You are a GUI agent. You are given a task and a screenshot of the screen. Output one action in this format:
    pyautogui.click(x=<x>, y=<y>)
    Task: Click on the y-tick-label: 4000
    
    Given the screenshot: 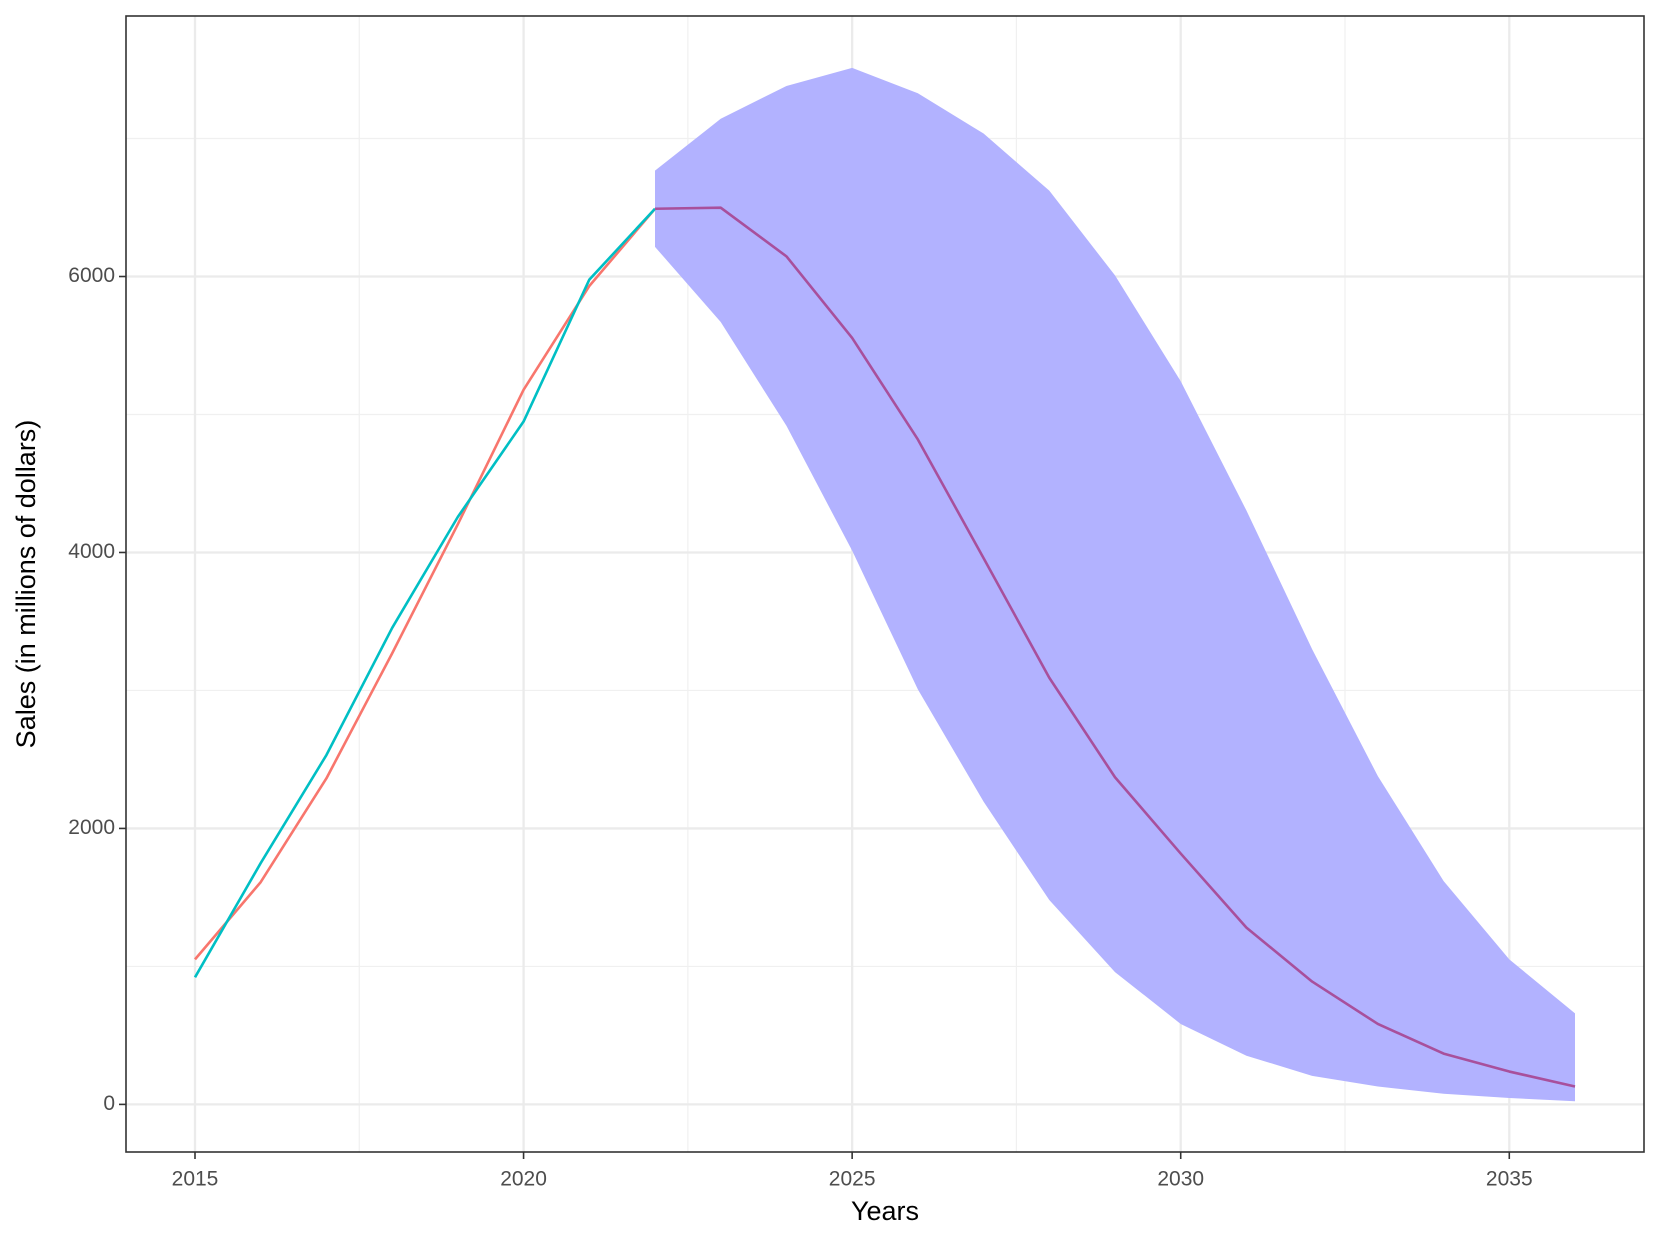 What is the action you would take?
    pyautogui.click(x=91, y=551)
    